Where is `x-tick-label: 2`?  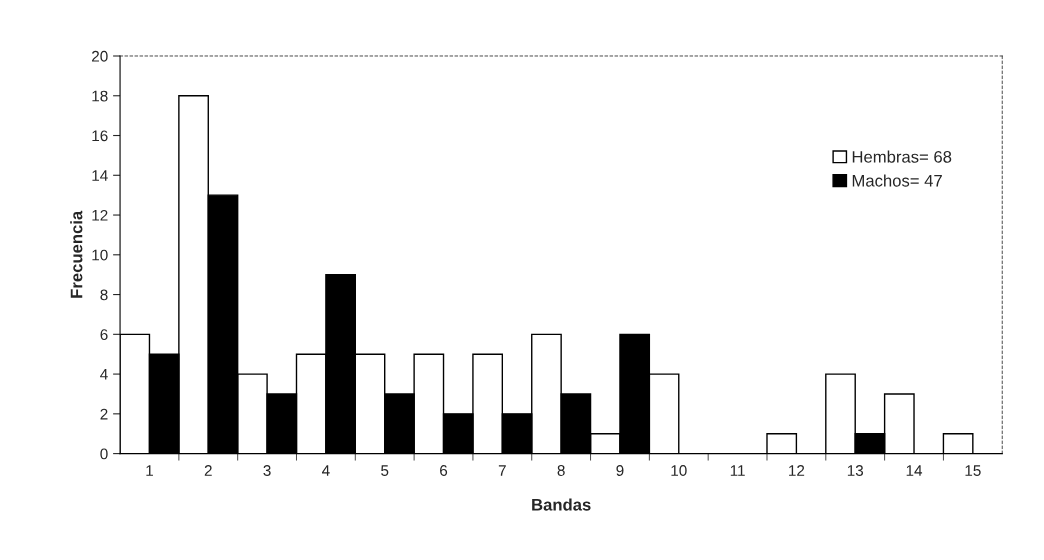
x-tick-label: 2 is located at coordinates (208, 470).